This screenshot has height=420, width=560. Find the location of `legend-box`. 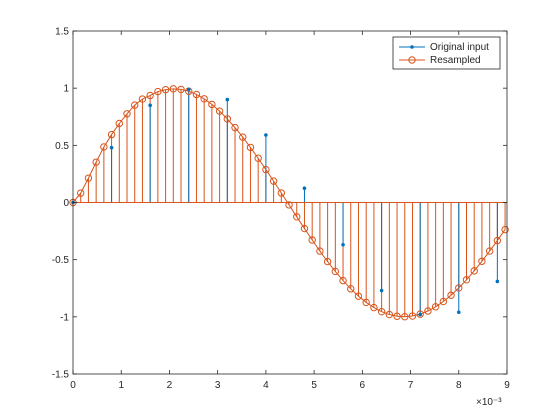

legend-box is located at coordinates (446, 53).